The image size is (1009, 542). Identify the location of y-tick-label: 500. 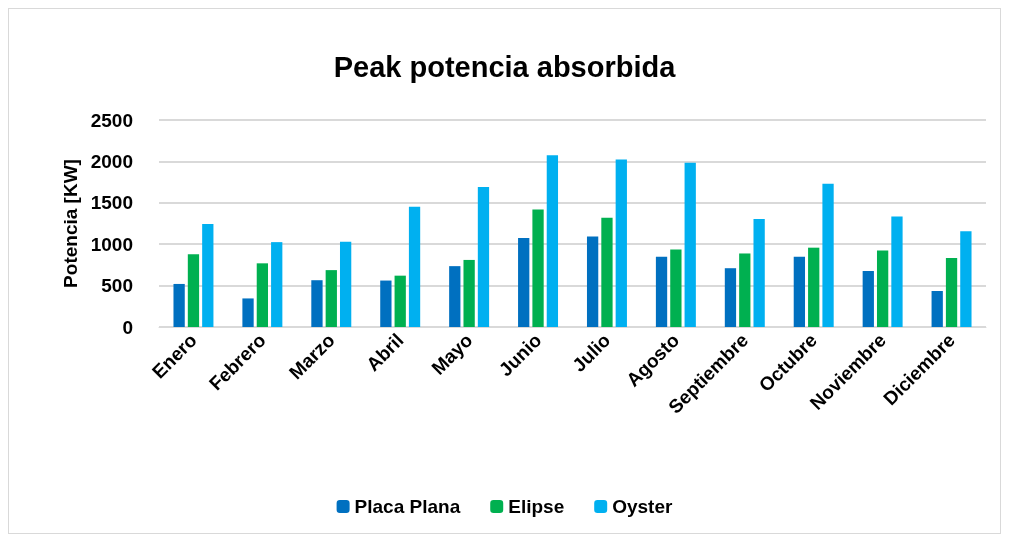
(117, 286).